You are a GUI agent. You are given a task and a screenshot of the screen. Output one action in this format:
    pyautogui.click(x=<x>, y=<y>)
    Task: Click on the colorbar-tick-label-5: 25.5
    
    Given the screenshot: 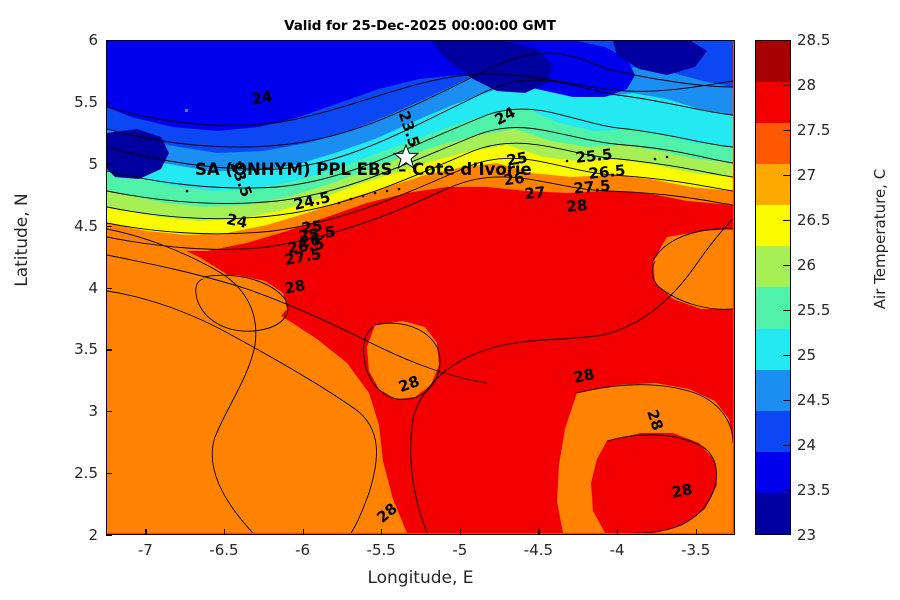 What is the action you would take?
    pyautogui.click(x=814, y=310)
    